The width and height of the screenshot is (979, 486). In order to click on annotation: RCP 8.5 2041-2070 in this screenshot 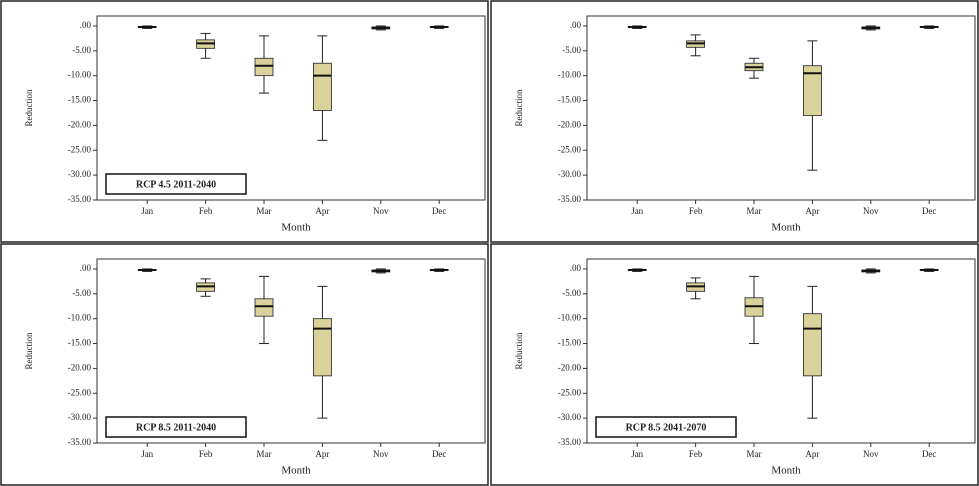, I will do `click(666, 427)`.